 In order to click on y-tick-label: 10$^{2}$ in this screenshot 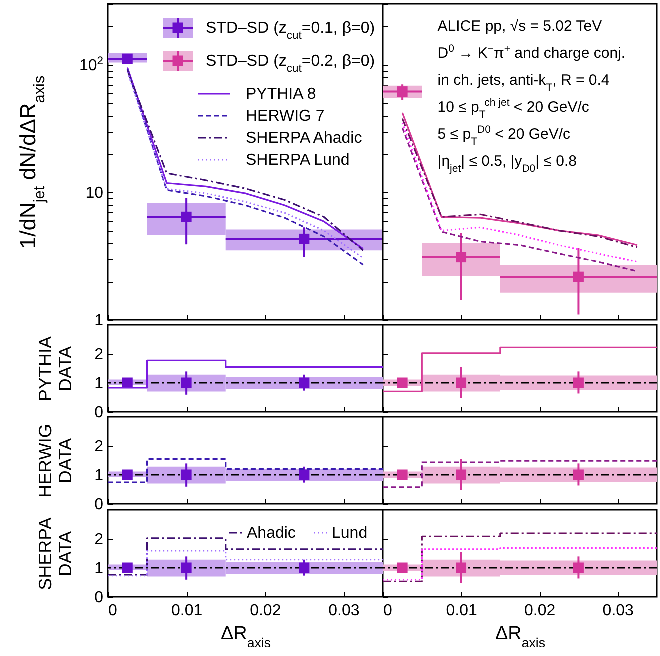, I will do `click(91, 64)`.